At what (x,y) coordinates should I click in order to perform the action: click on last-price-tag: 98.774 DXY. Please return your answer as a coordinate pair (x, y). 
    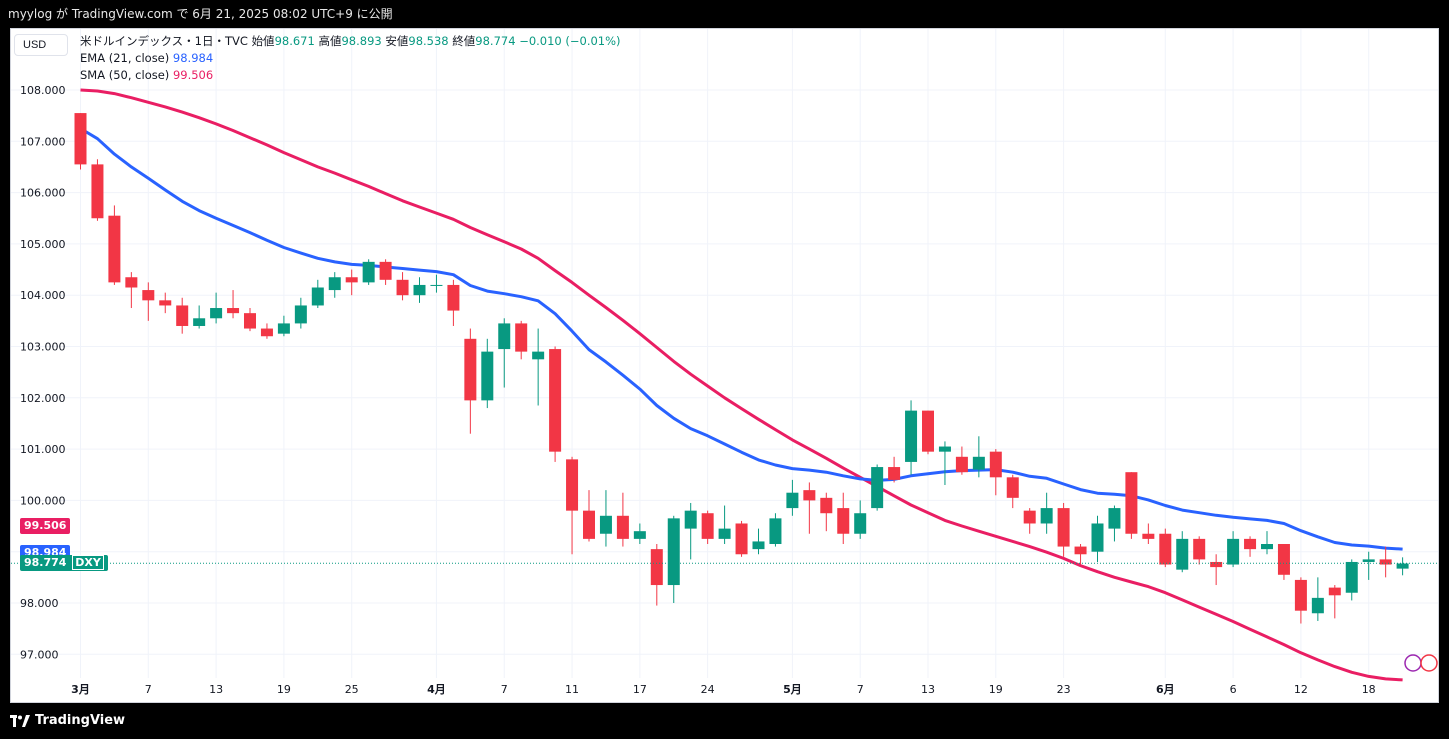
    Looking at the image, I should click on (64, 563).